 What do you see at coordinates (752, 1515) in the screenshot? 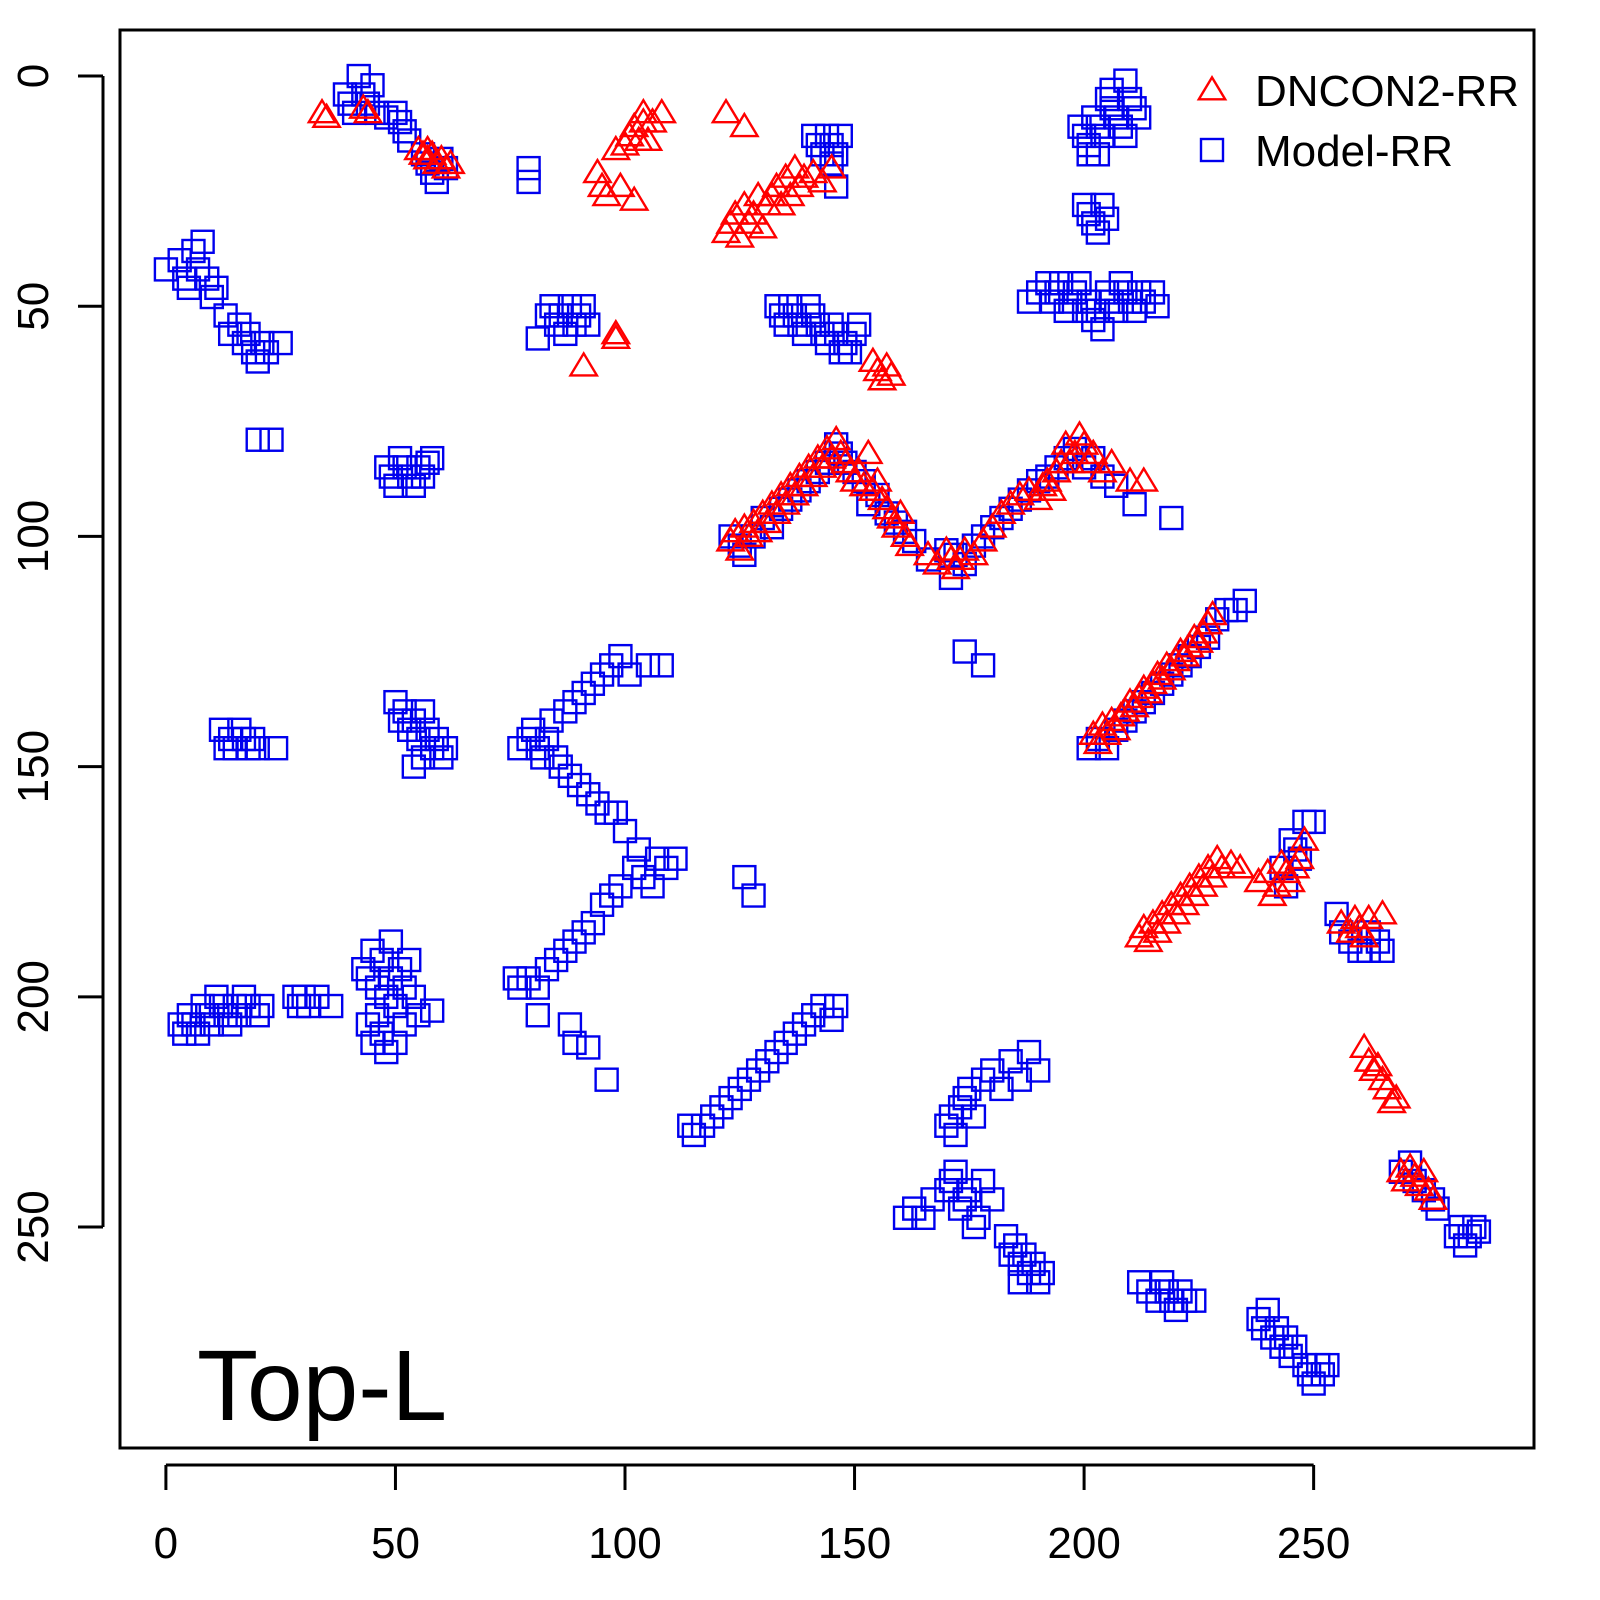
I see `x-axis: 0 50 100 150 200 250` at bounding box center [752, 1515].